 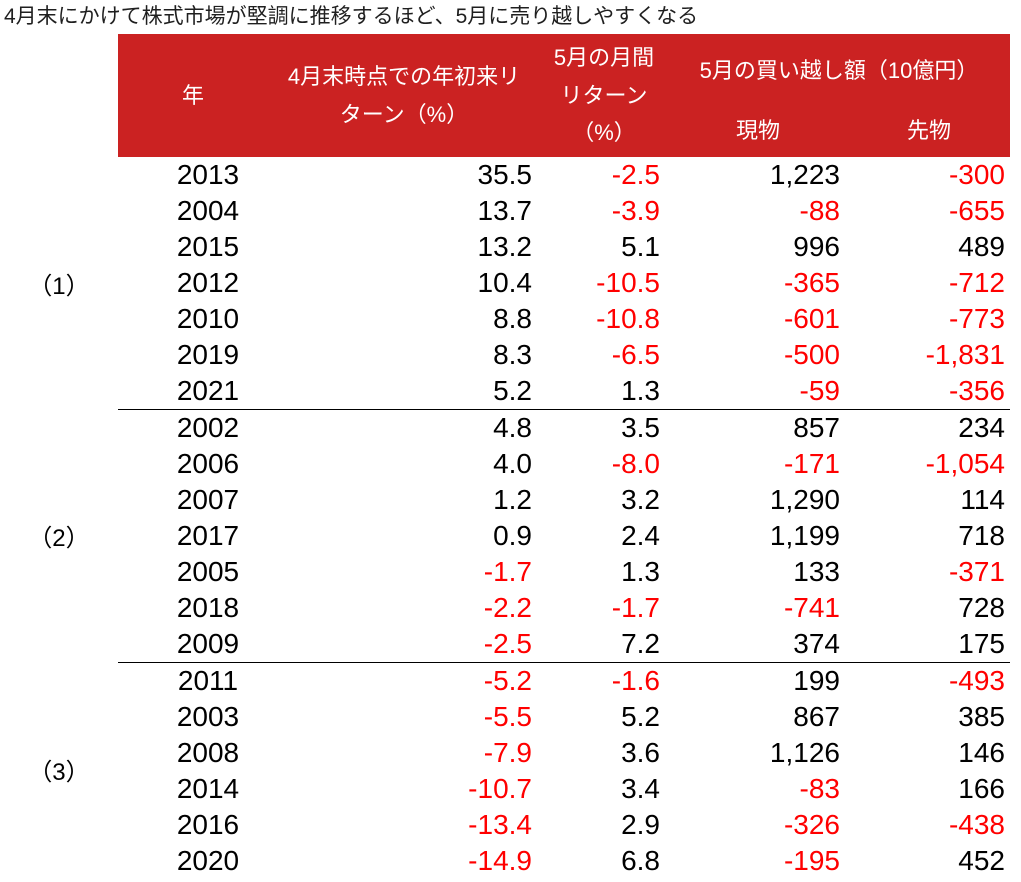 What do you see at coordinates (976, 680) in the screenshot?
I see `cell-futures: -493` at bounding box center [976, 680].